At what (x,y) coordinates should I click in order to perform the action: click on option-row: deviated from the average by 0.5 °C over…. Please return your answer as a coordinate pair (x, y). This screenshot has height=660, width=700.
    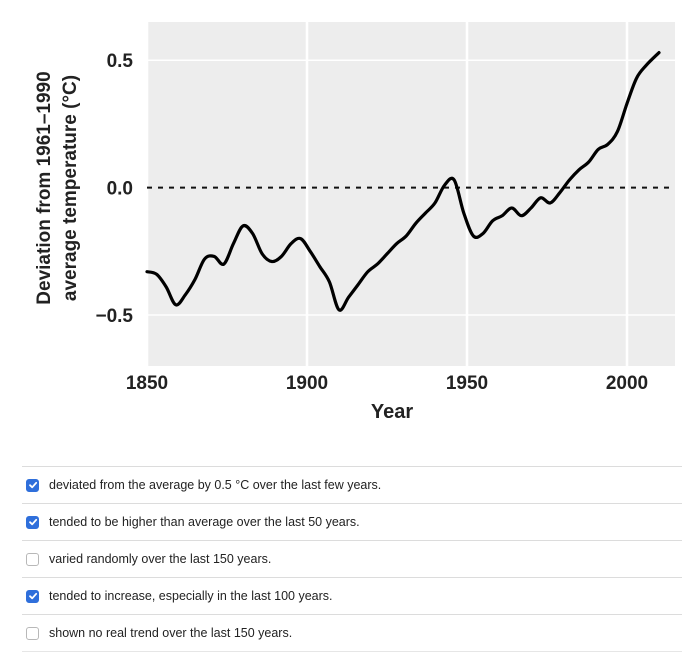
    Looking at the image, I should click on (352, 484).